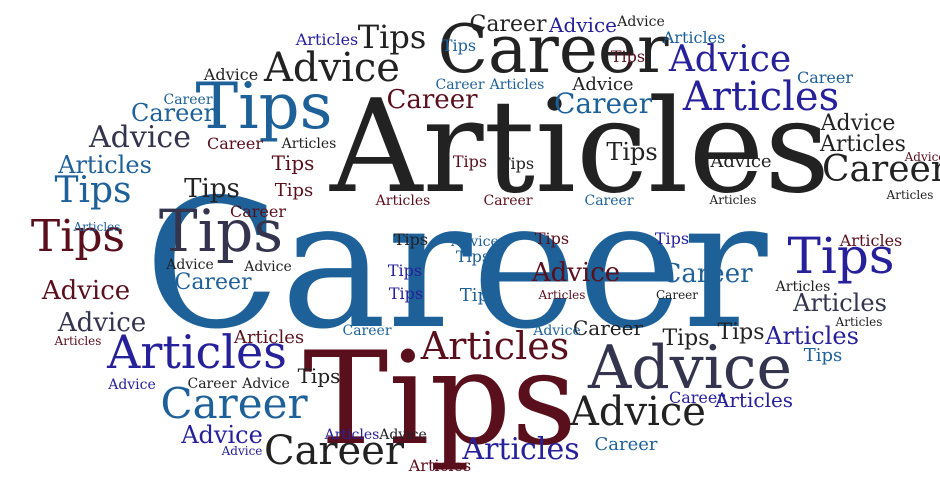 This screenshot has width=940, height=491. Describe the element at coordinates (459, 45) in the screenshot. I see `word-tips-top-tiny: Tips` at that location.